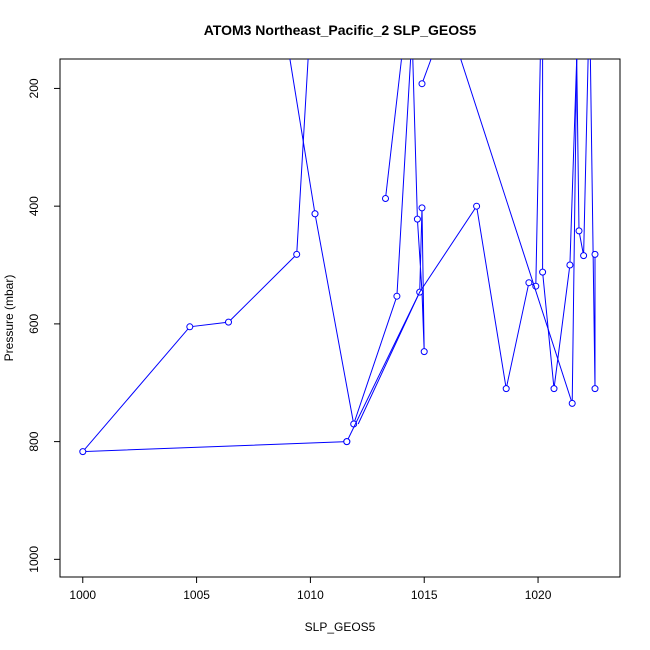 The height and width of the screenshot is (650, 650). Describe the element at coordinates (43, 325) in the screenshot. I see `y-axis: 200 400 600 800 1000` at that location.